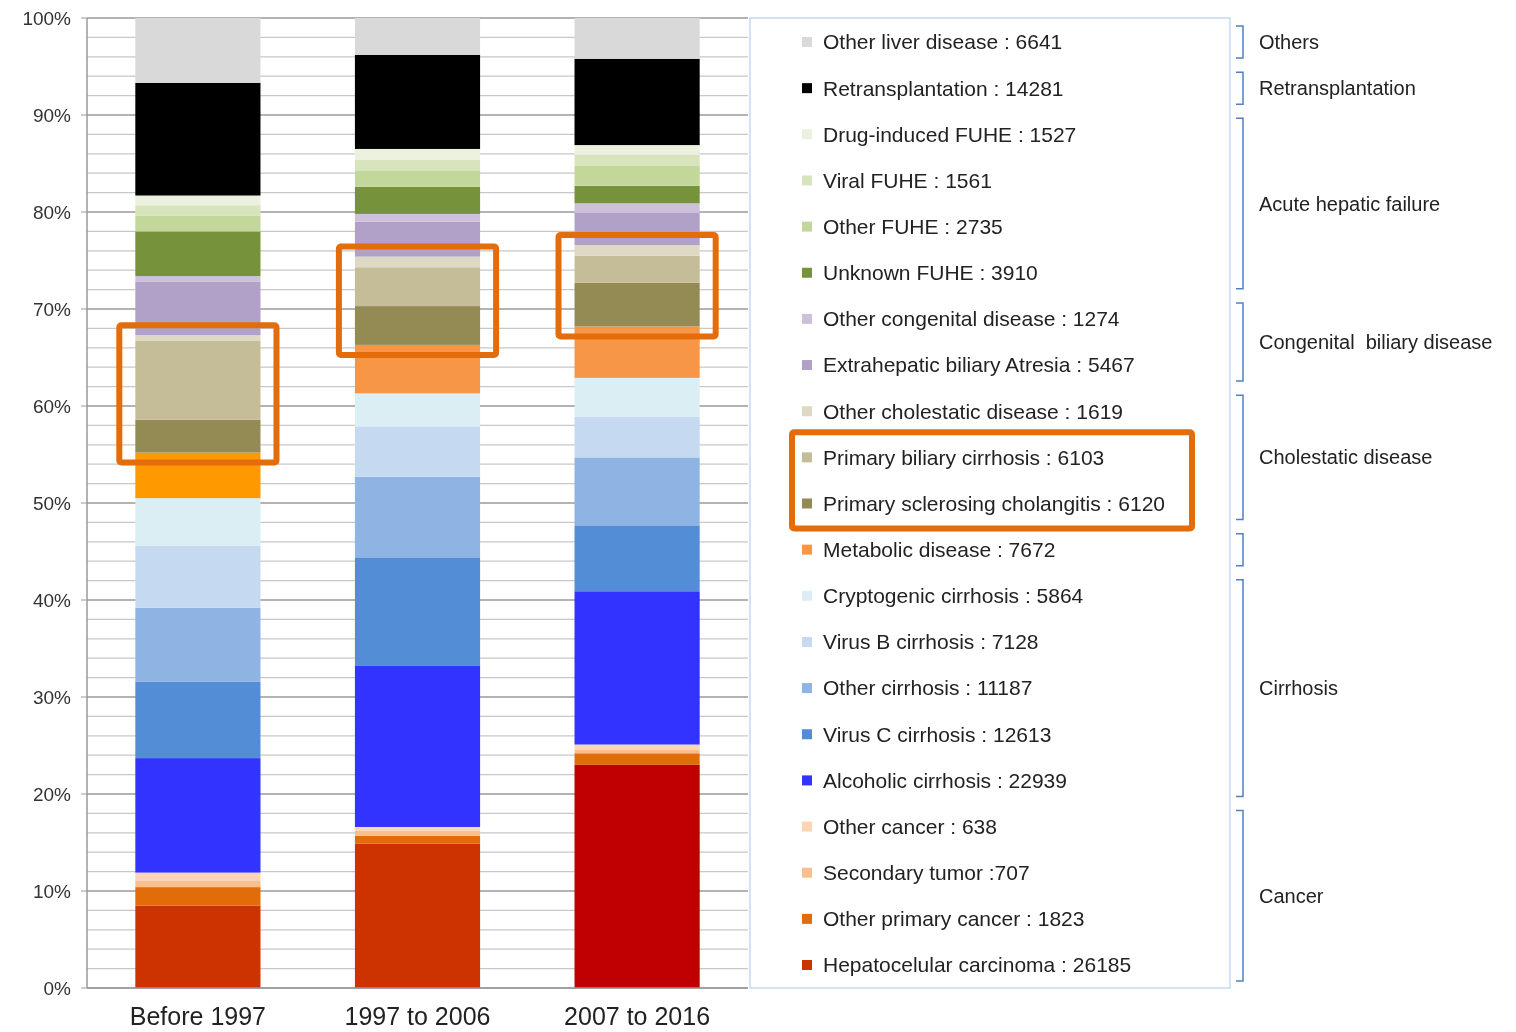 Image resolution: width=1516 pixels, height=1032 pixels. I want to click on legend-label: Cryptogenic cirrhosis : 5864, so click(953, 596).